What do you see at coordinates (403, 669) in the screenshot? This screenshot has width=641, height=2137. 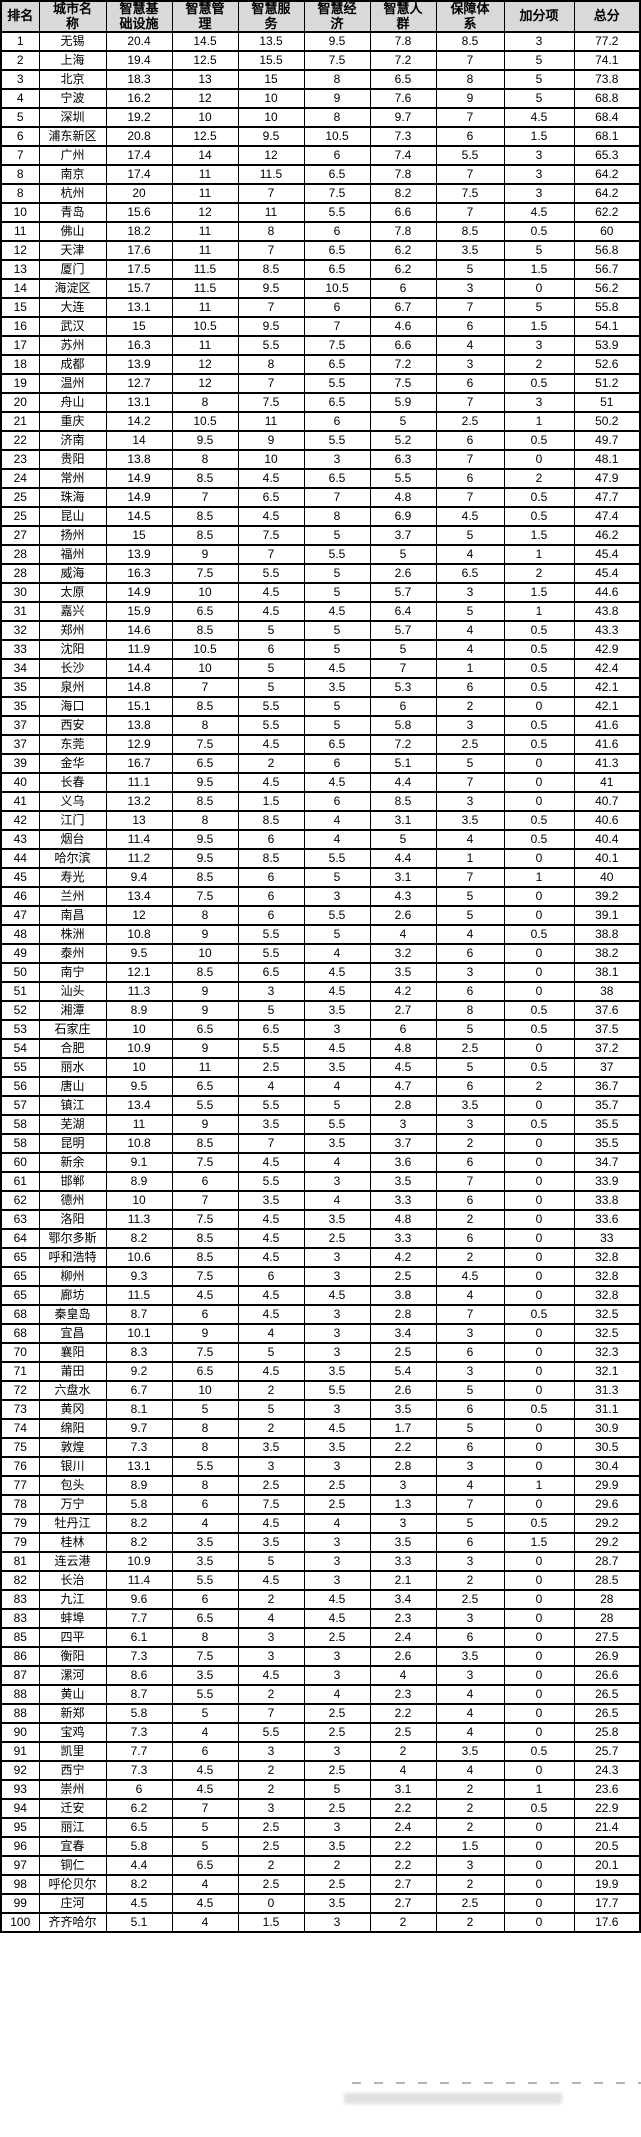 I see `cell-people: 7` at bounding box center [403, 669].